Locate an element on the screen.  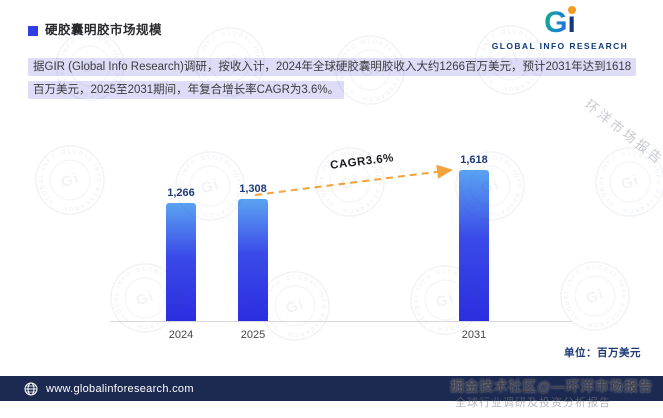
x-tick-2025: 2025 is located at coordinates (253, 335).